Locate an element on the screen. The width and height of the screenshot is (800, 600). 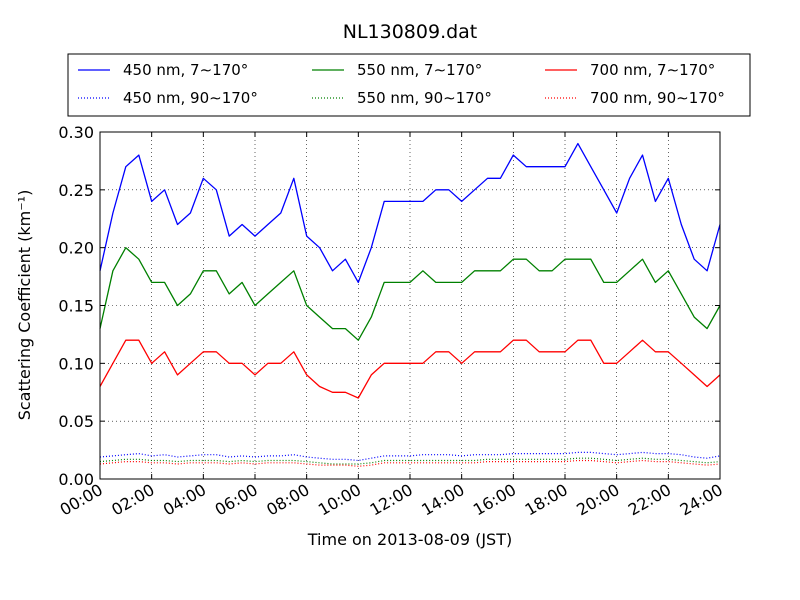
y-tick-label: 0.00 is located at coordinates (76, 479).